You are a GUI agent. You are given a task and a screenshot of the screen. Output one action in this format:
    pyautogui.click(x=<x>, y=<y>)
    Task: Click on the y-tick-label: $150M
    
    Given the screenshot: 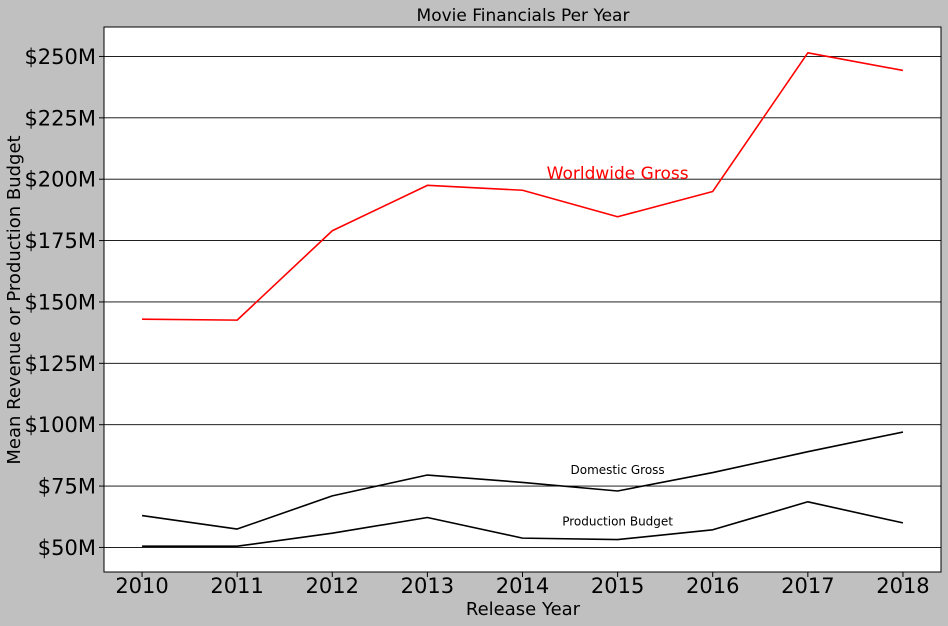 What is the action you would take?
    pyautogui.click(x=60, y=302)
    